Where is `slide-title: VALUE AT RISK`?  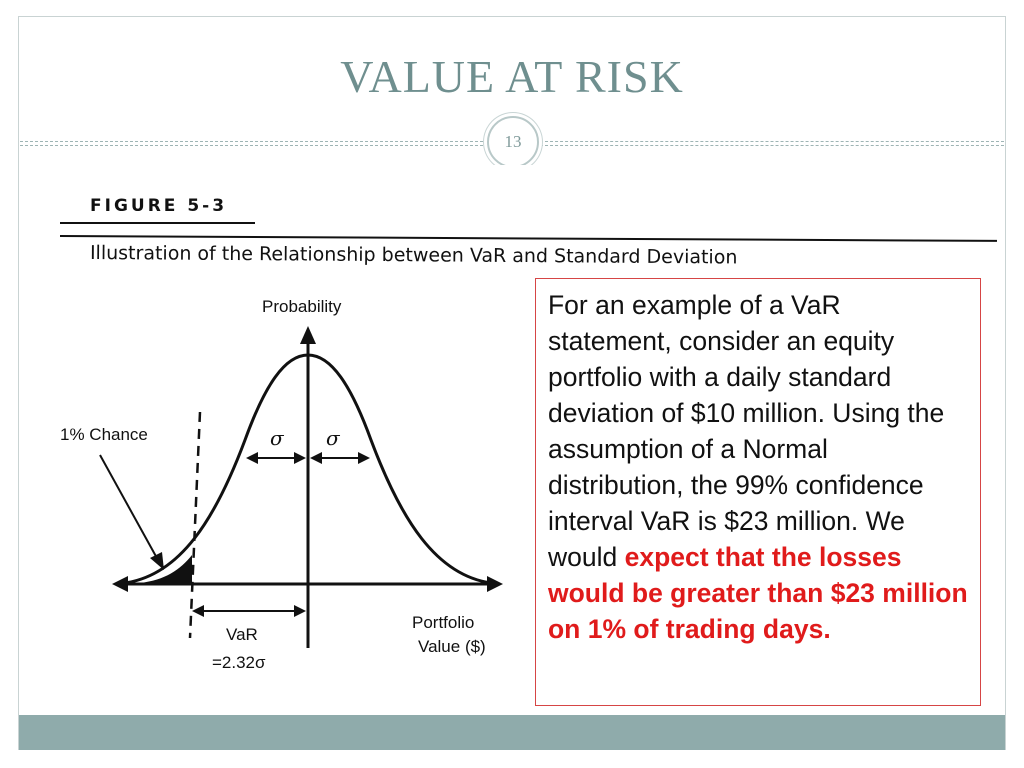 slide-title: VALUE AT RISK is located at coordinates (512, 76).